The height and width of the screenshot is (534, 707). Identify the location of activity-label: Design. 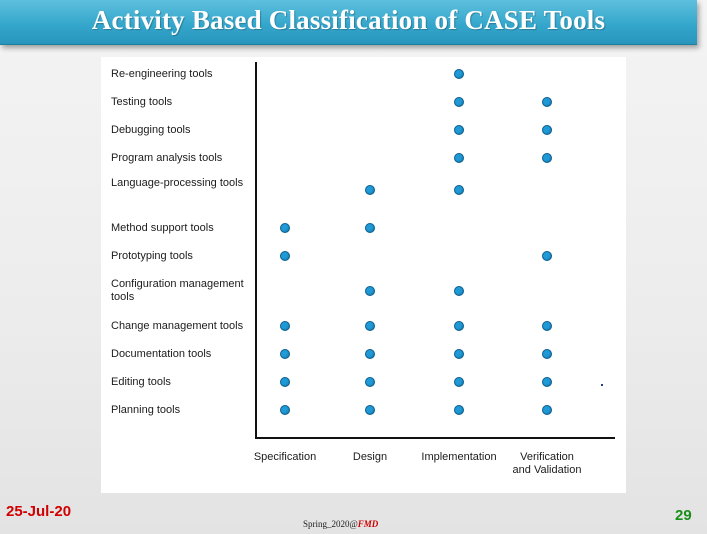
(370, 457).